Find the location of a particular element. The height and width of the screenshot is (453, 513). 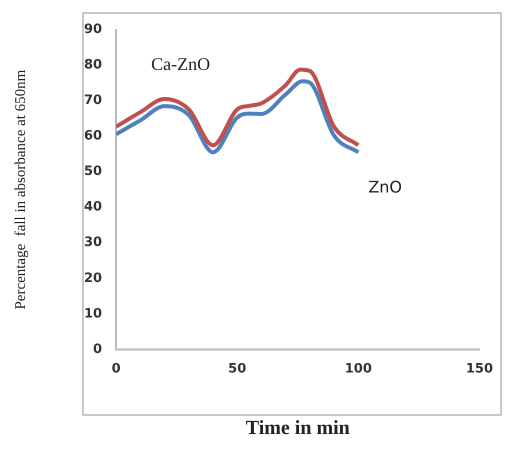

y-tick-label: 0 is located at coordinates (97, 349).